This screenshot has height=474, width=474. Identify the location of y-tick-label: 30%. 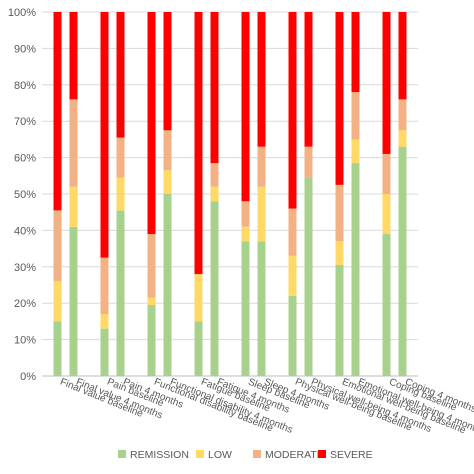
(25, 268).